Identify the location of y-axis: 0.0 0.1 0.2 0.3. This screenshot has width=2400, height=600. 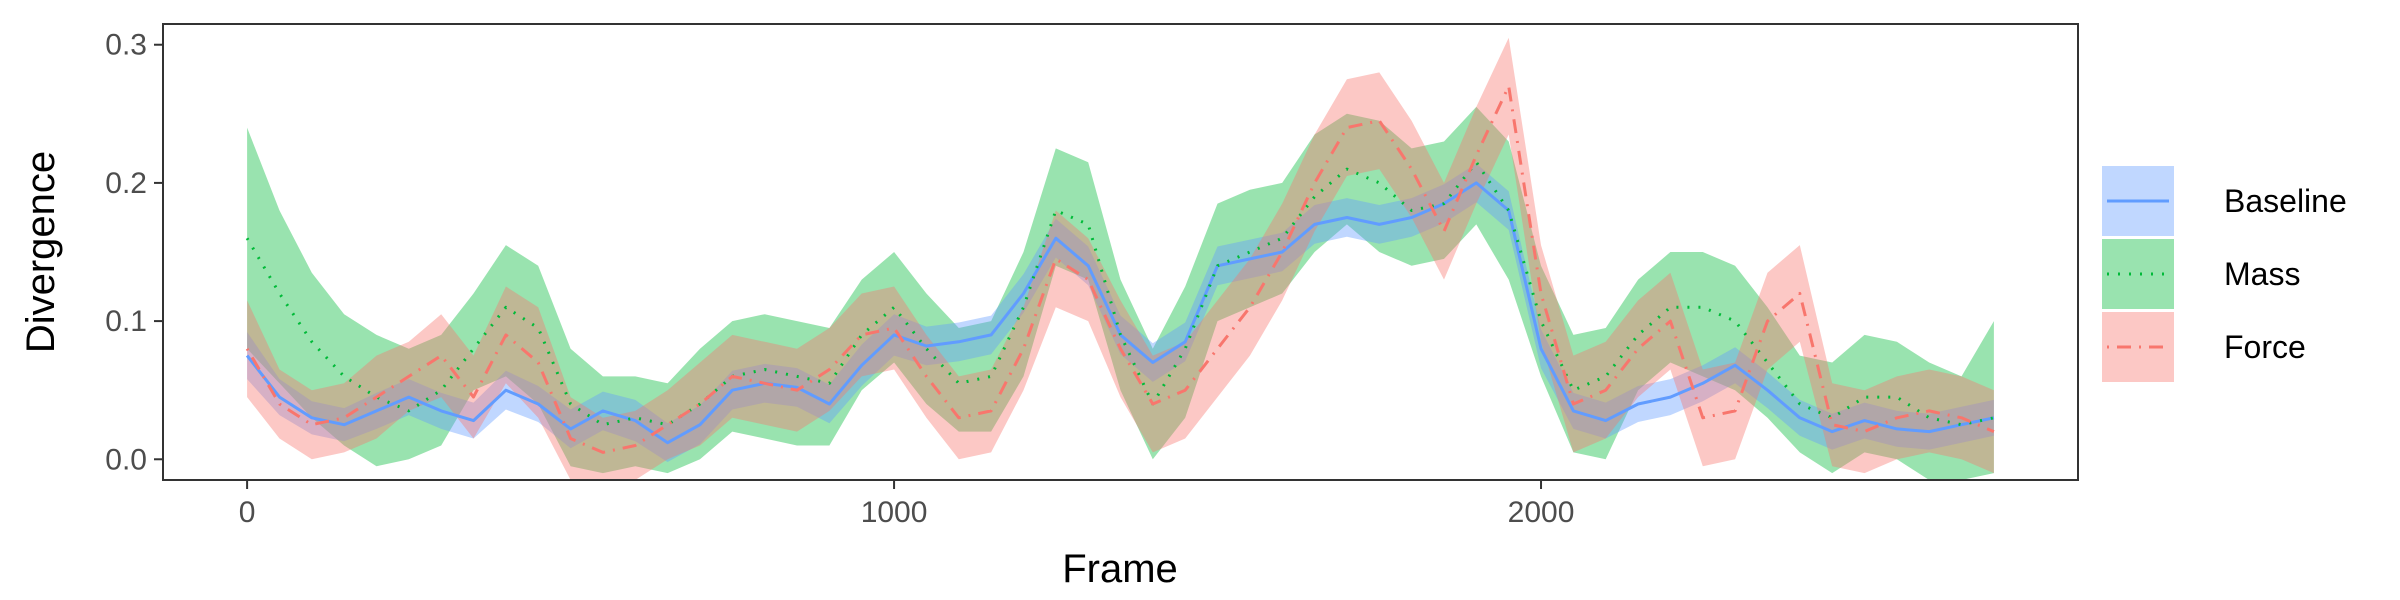
(134, 252).